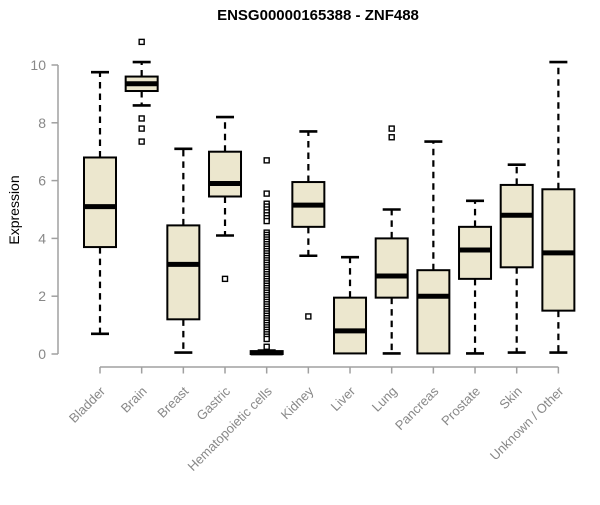  What do you see at coordinates (87, 404) in the screenshot?
I see `x-tick-label-bladder: Bladder` at bounding box center [87, 404].